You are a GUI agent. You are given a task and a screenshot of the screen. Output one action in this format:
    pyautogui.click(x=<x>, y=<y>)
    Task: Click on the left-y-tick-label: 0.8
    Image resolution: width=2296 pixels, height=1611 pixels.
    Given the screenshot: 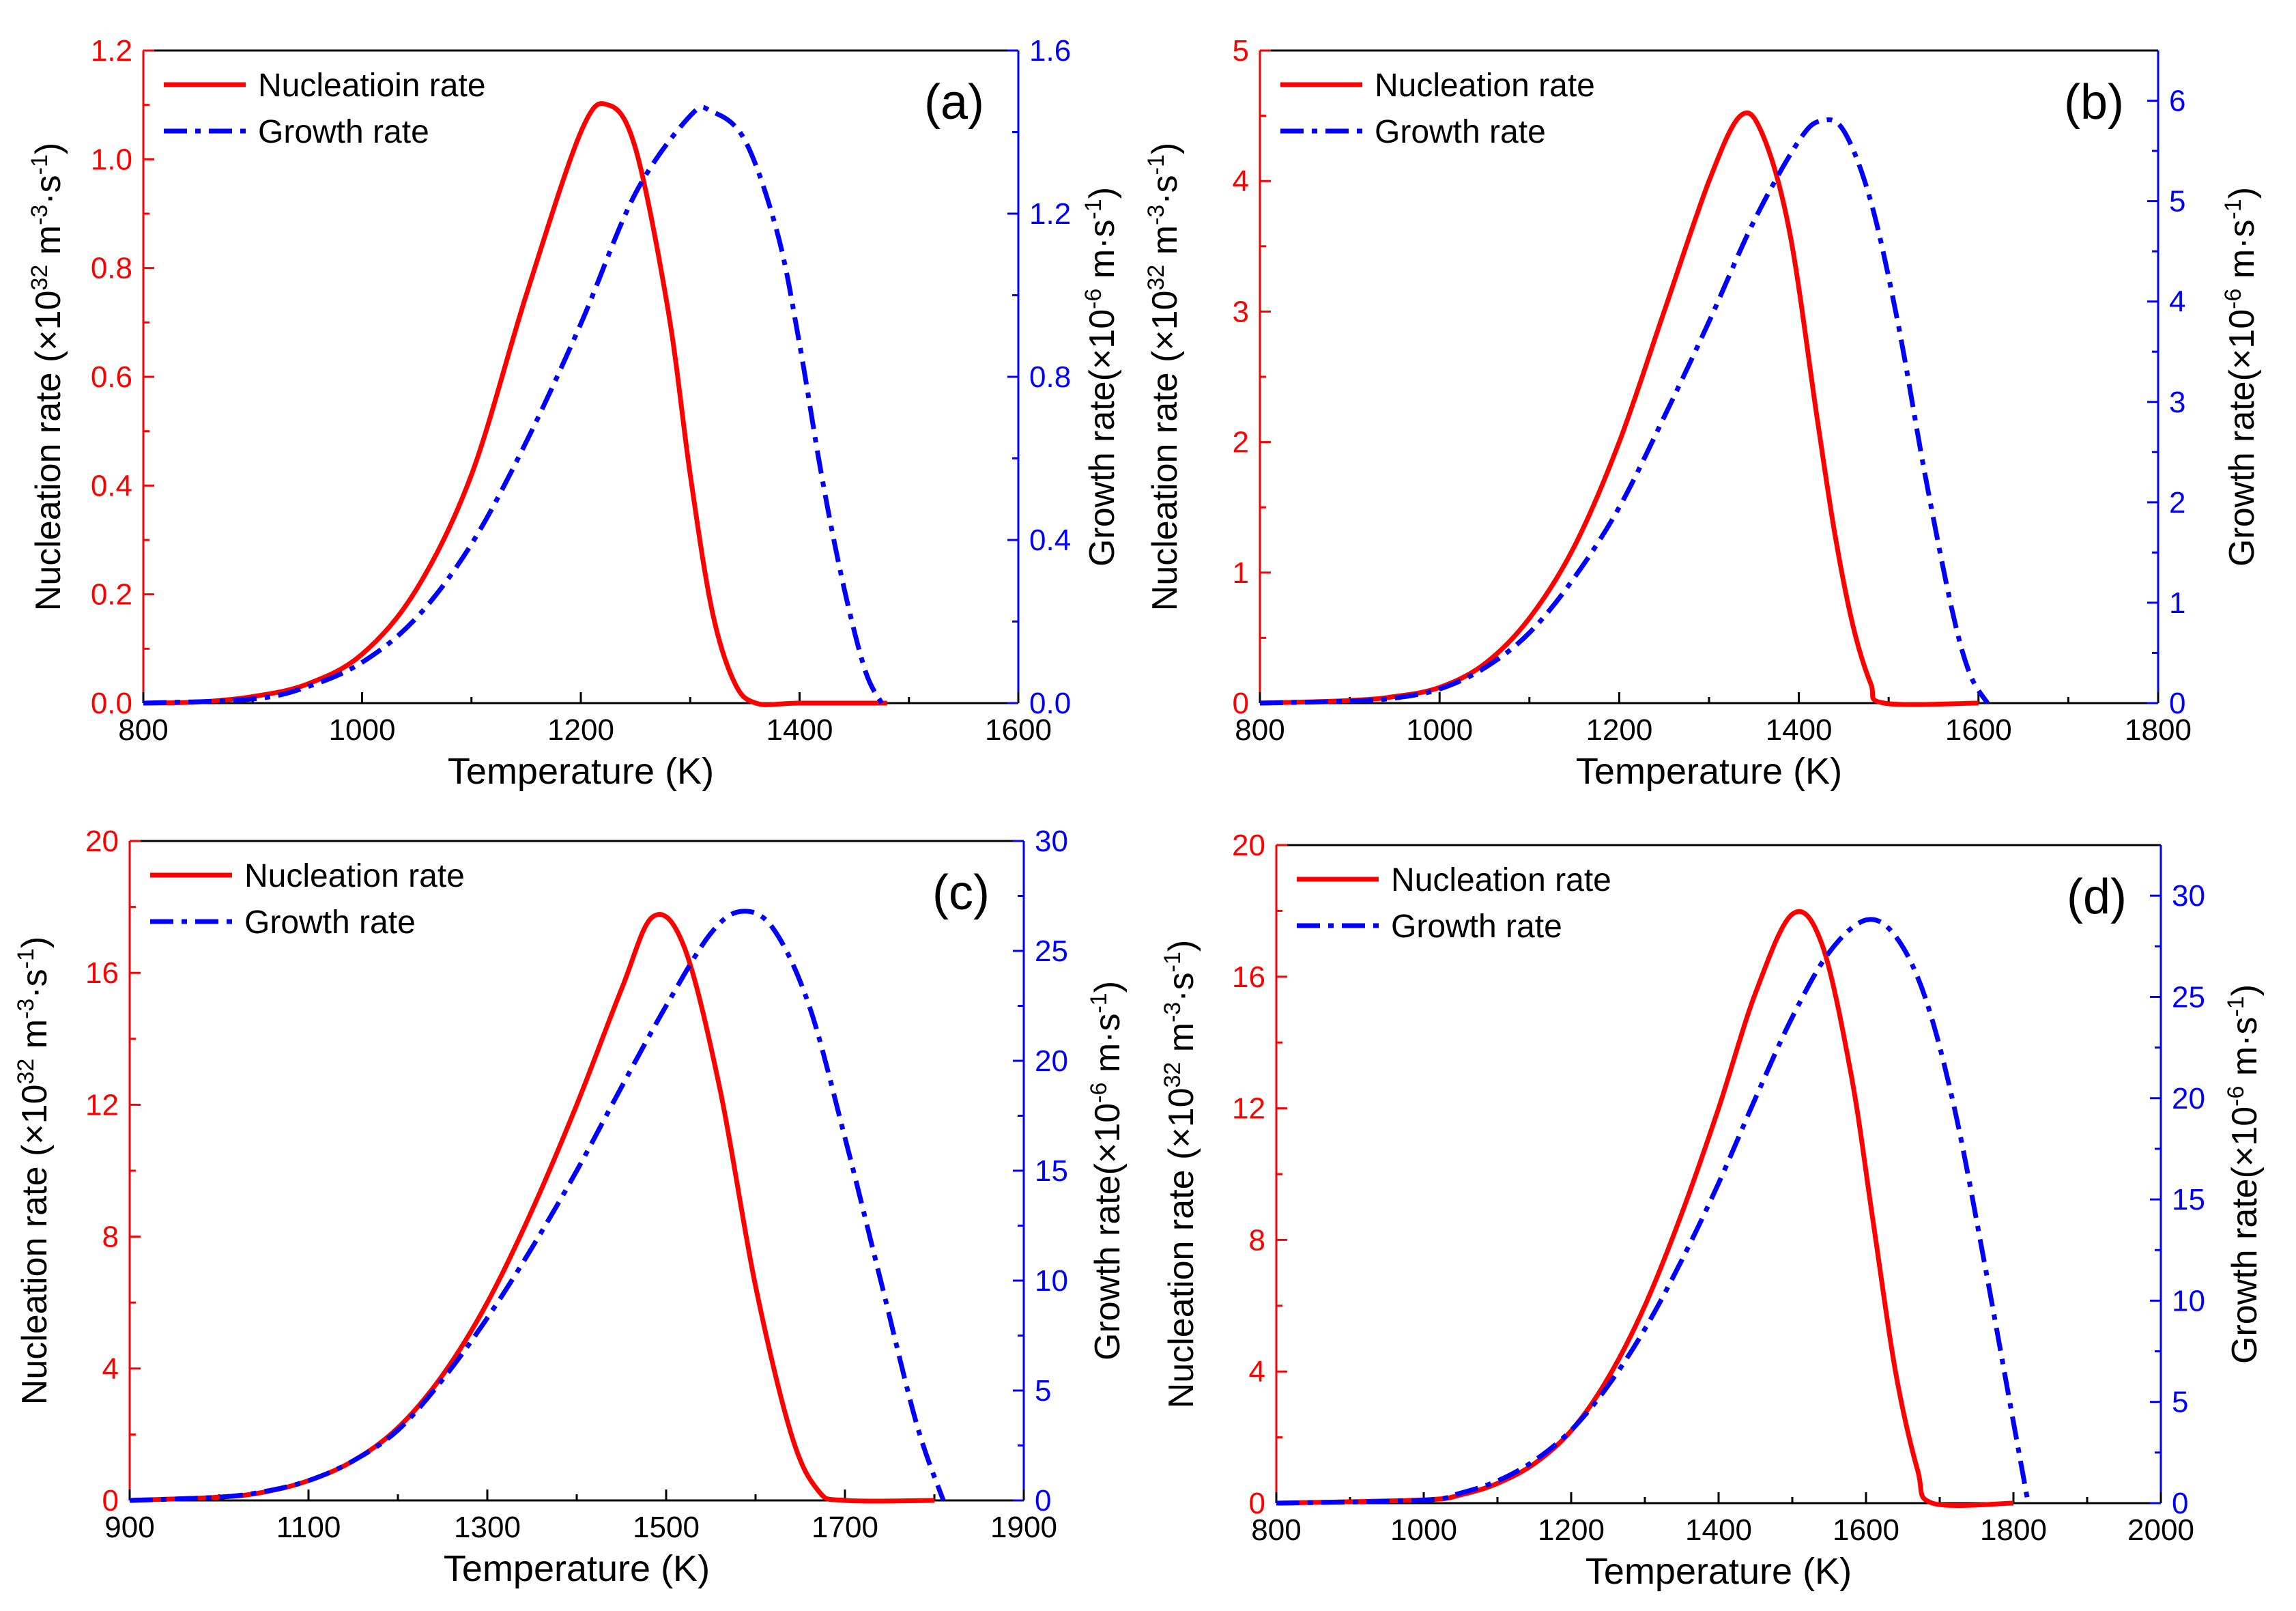 What is the action you would take?
    pyautogui.click(x=112, y=268)
    